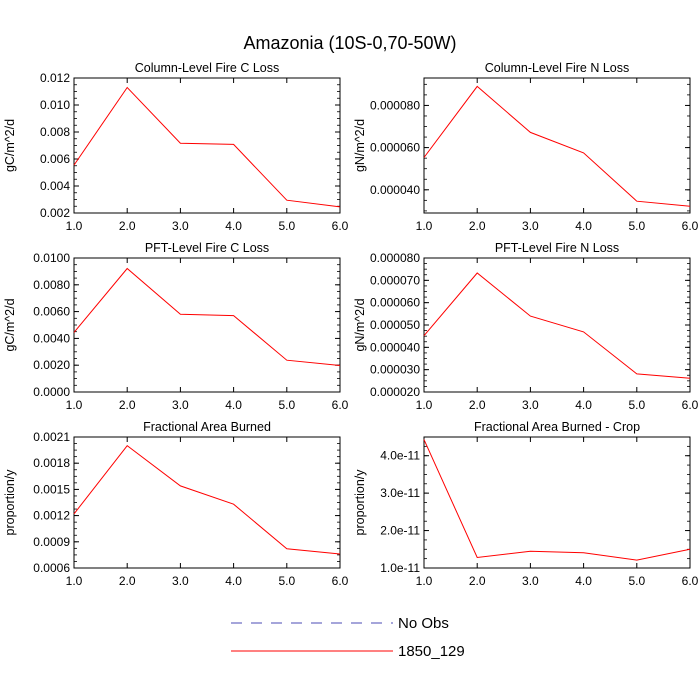 This screenshot has height=700, width=700. I want to click on y-tick-label: 0.0040, so click(51, 338).